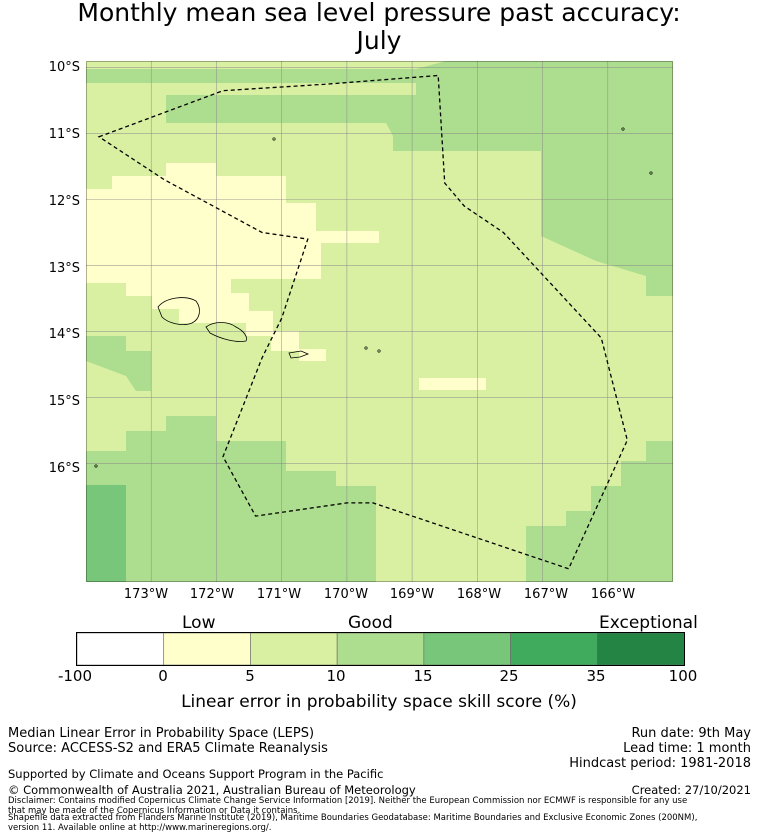  What do you see at coordinates (691, 790) in the screenshot?
I see `created-text: Created: 27/10/2021` at bounding box center [691, 790].